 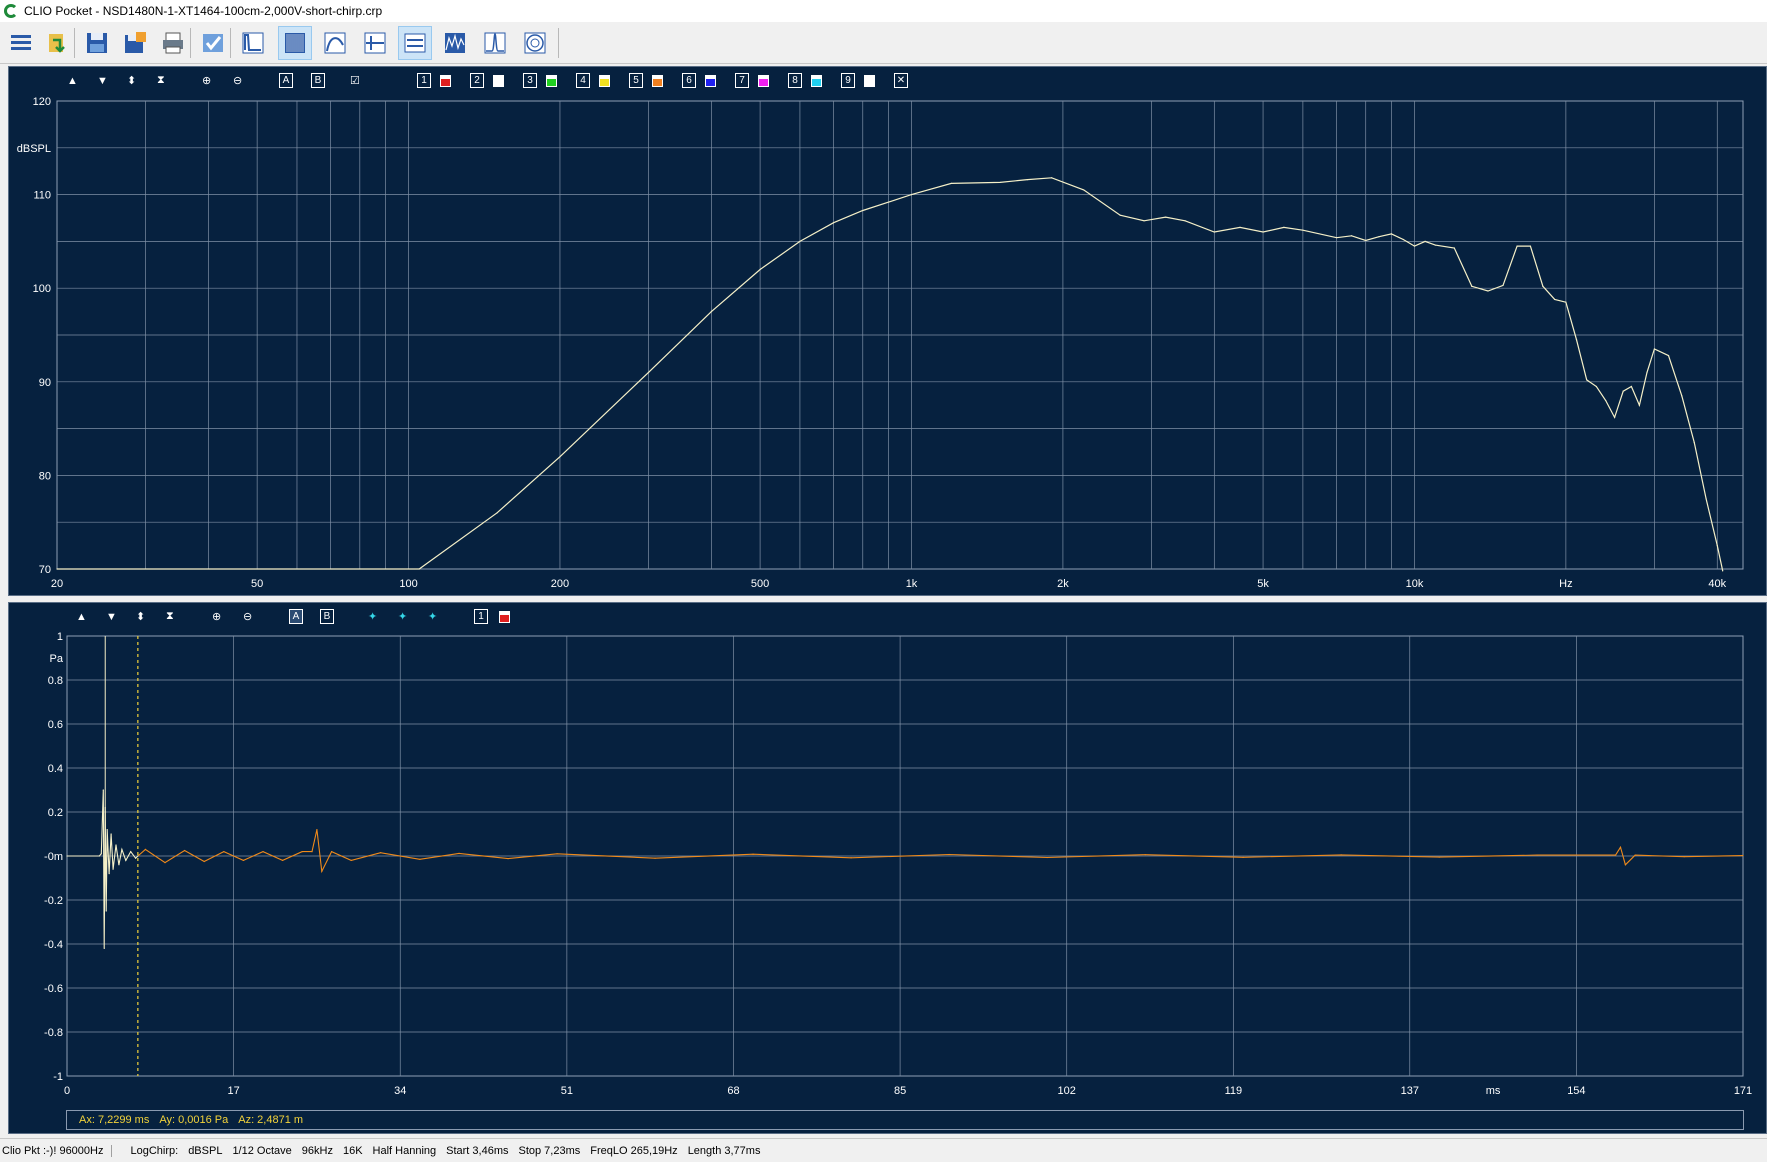 What do you see at coordinates (400, 1091) in the screenshot?
I see `x-tick-label: 34` at bounding box center [400, 1091].